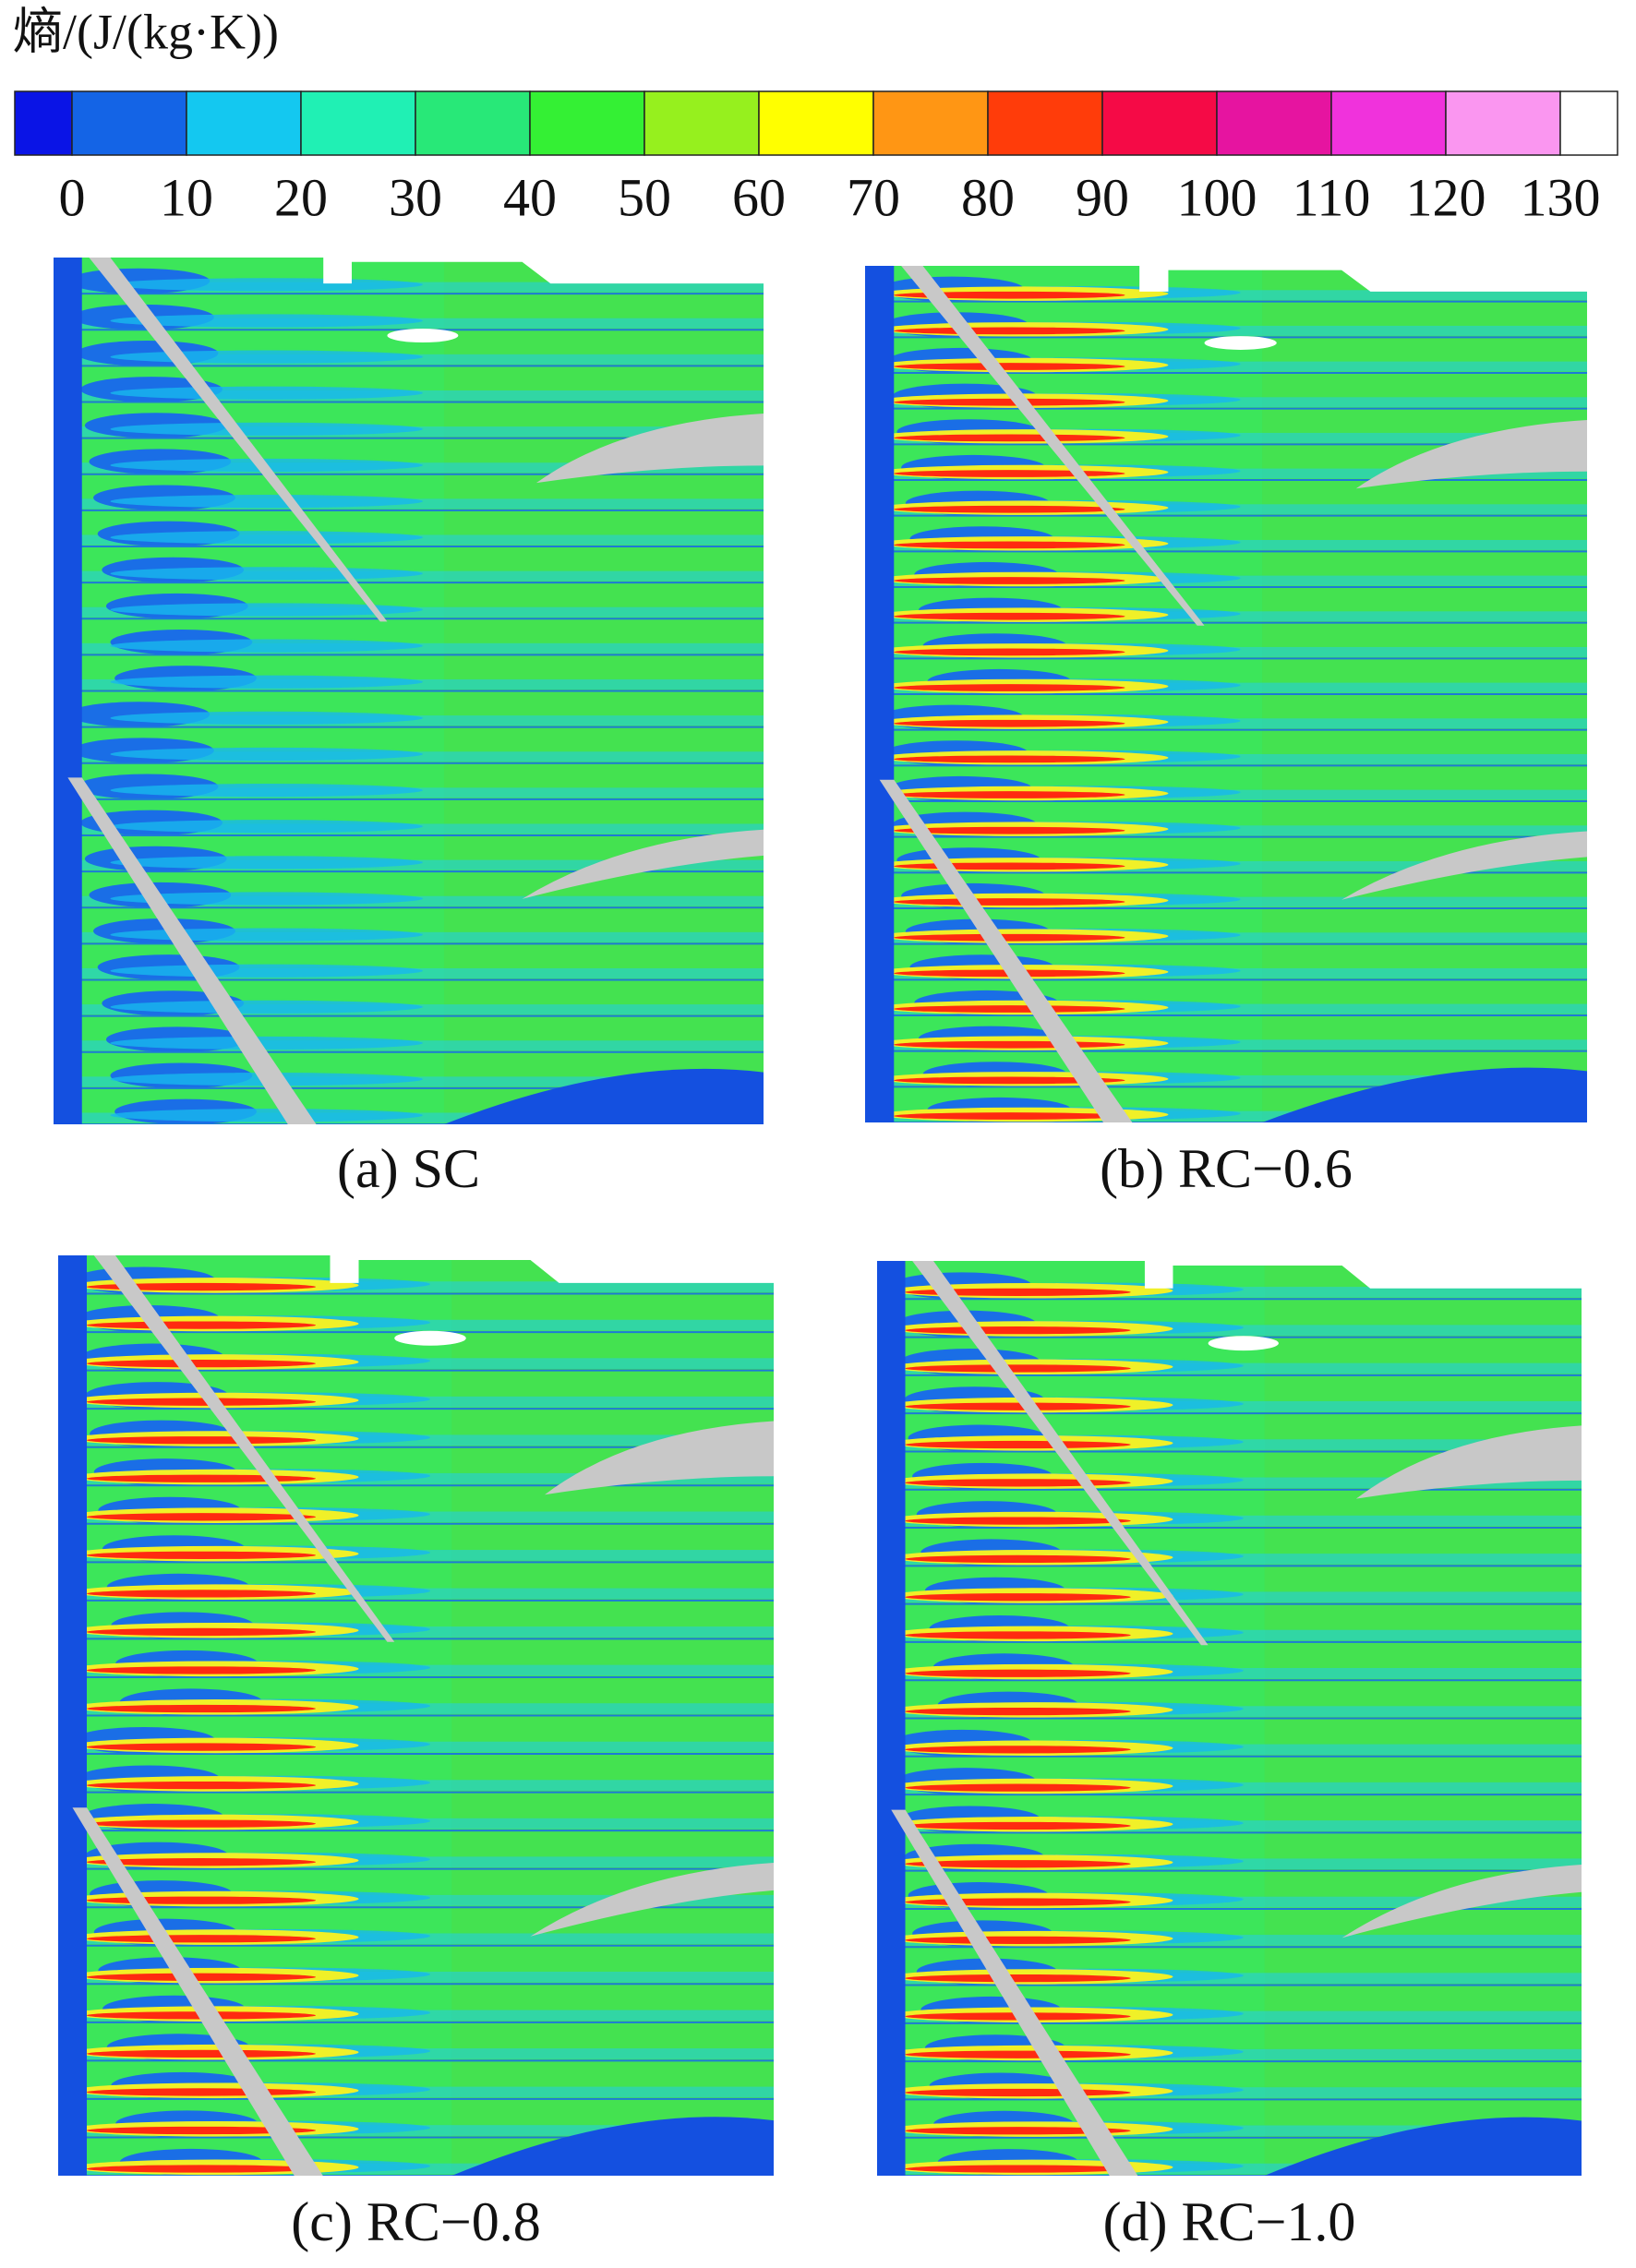 This screenshot has height=2268, width=1636. What do you see at coordinates (409, 1168) in the screenshot?
I see `panel-caption: (a) SC` at bounding box center [409, 1168].